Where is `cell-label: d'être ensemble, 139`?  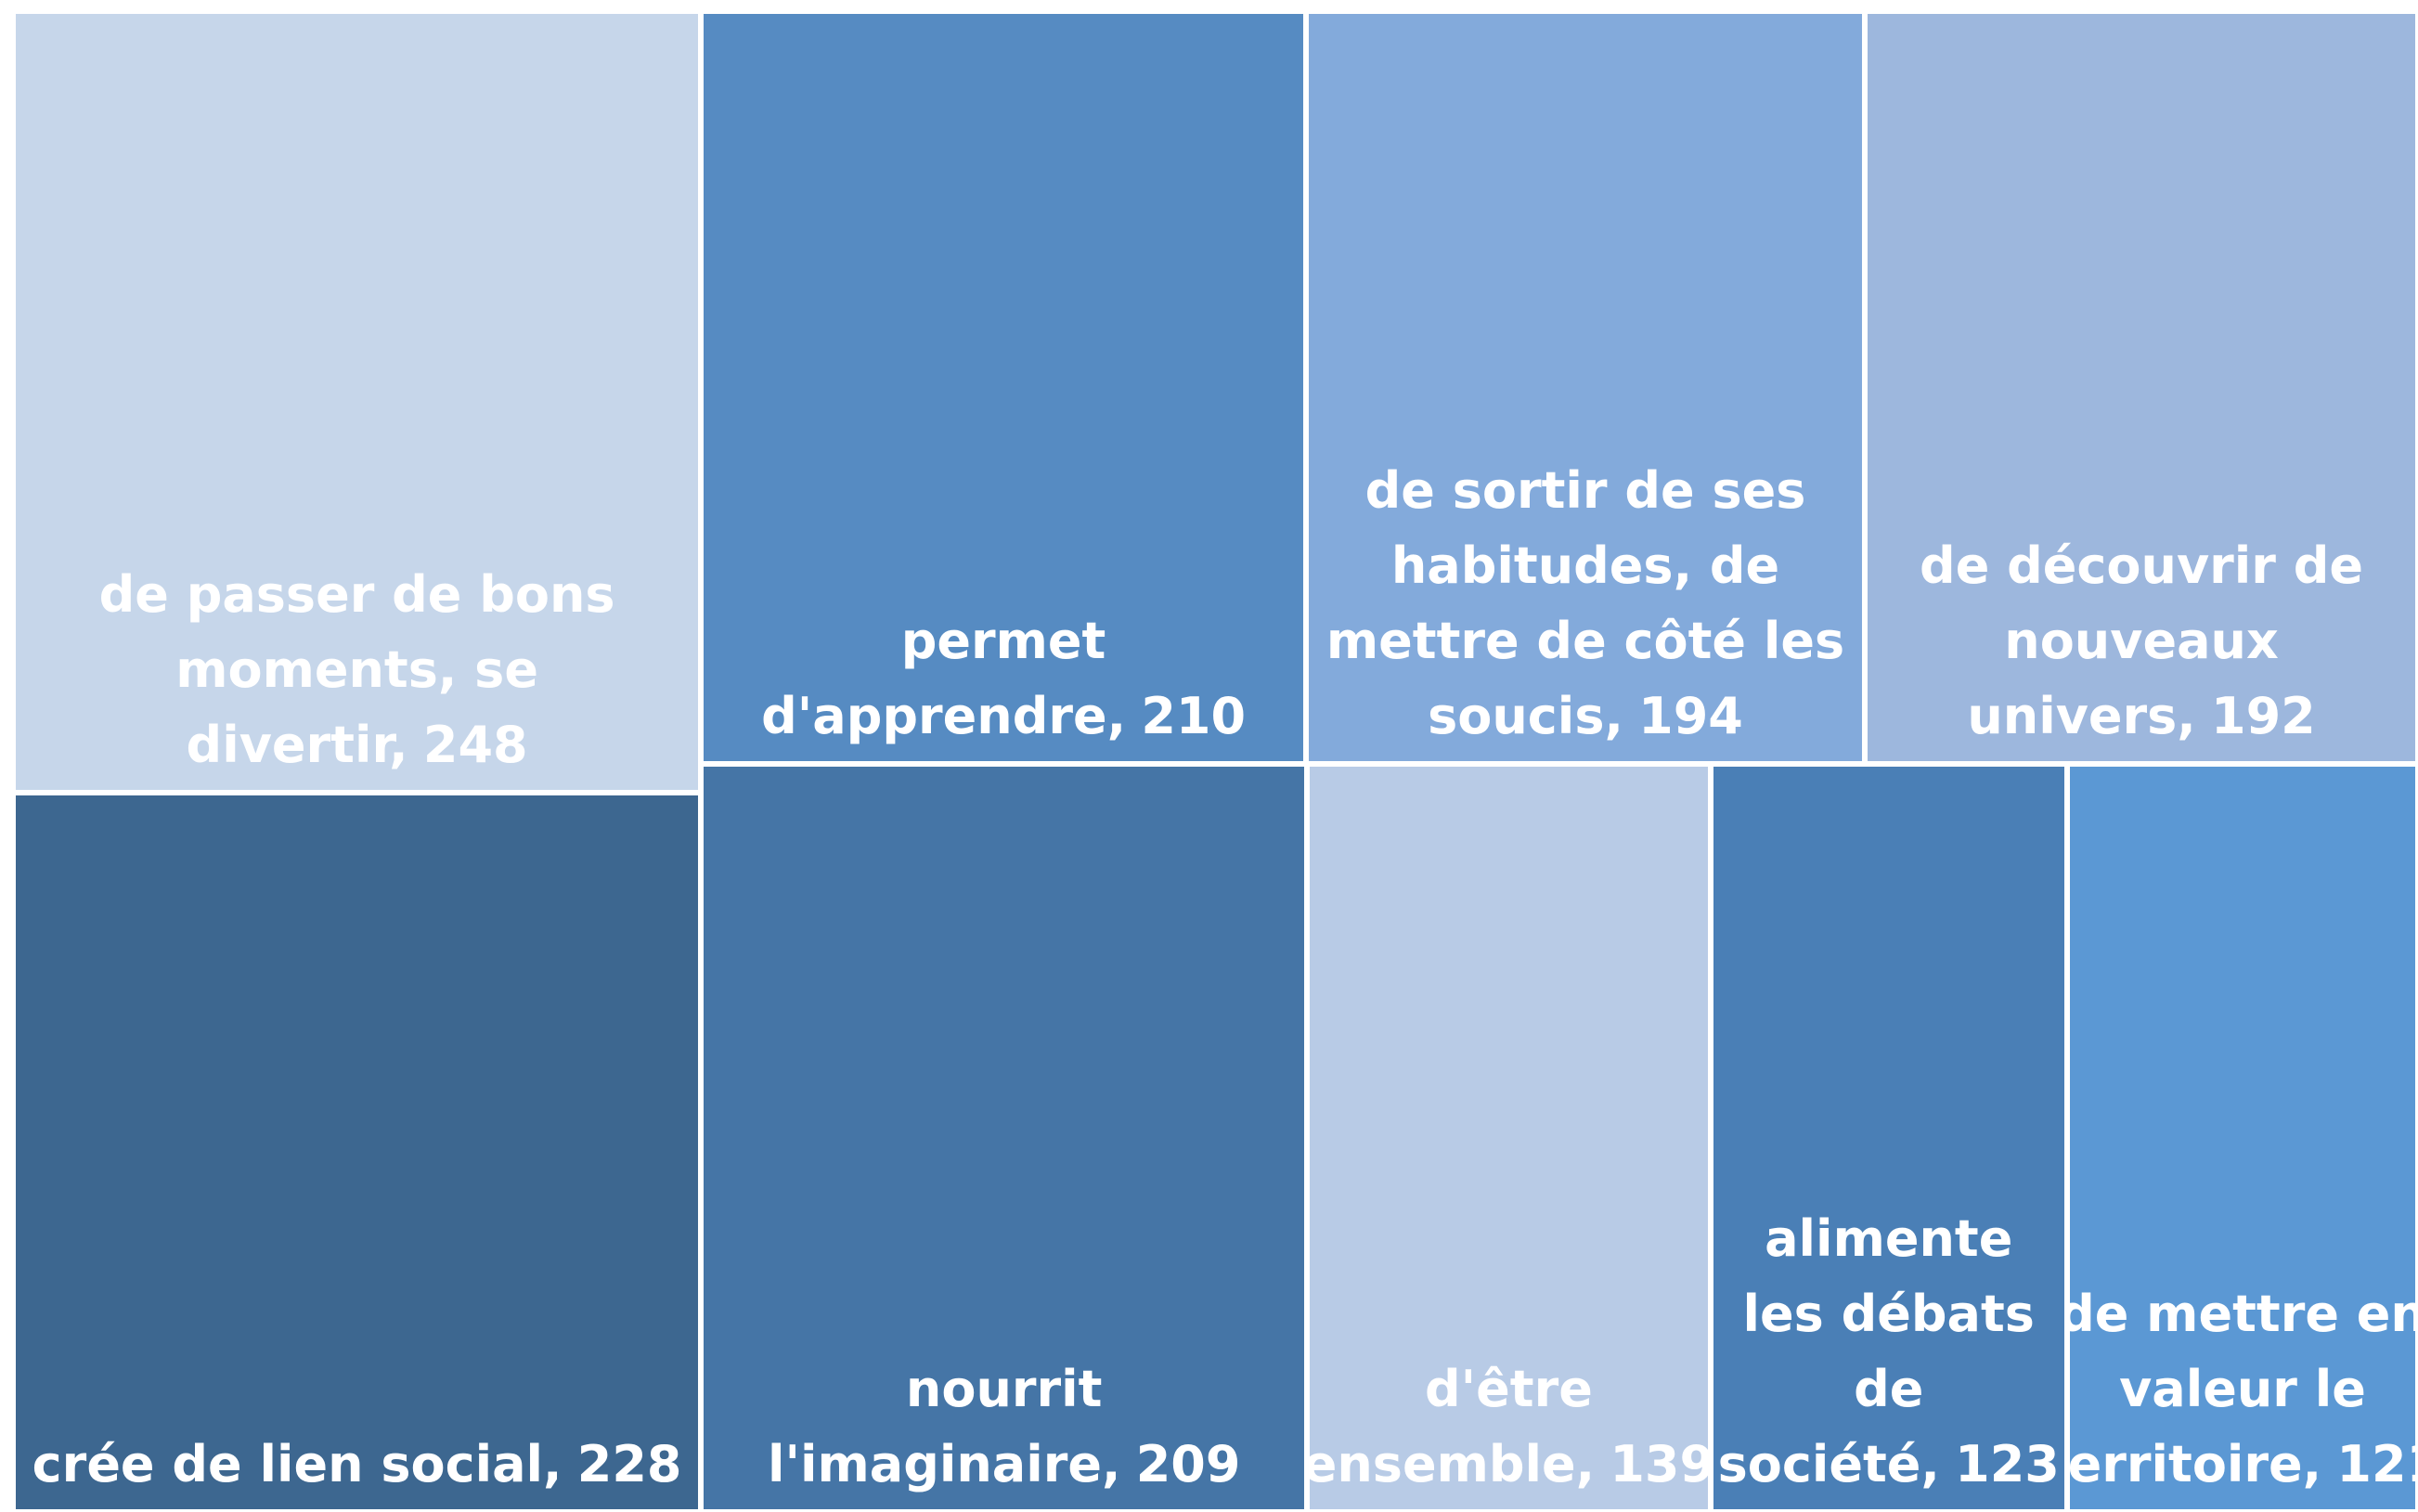
cell-label: d'être ensemble, 139 is located at coordinates (1509, 1426).